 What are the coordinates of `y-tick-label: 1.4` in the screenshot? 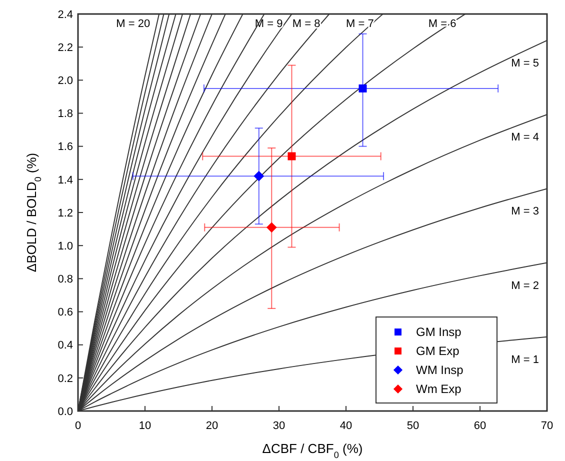 It's located at (65, 180).